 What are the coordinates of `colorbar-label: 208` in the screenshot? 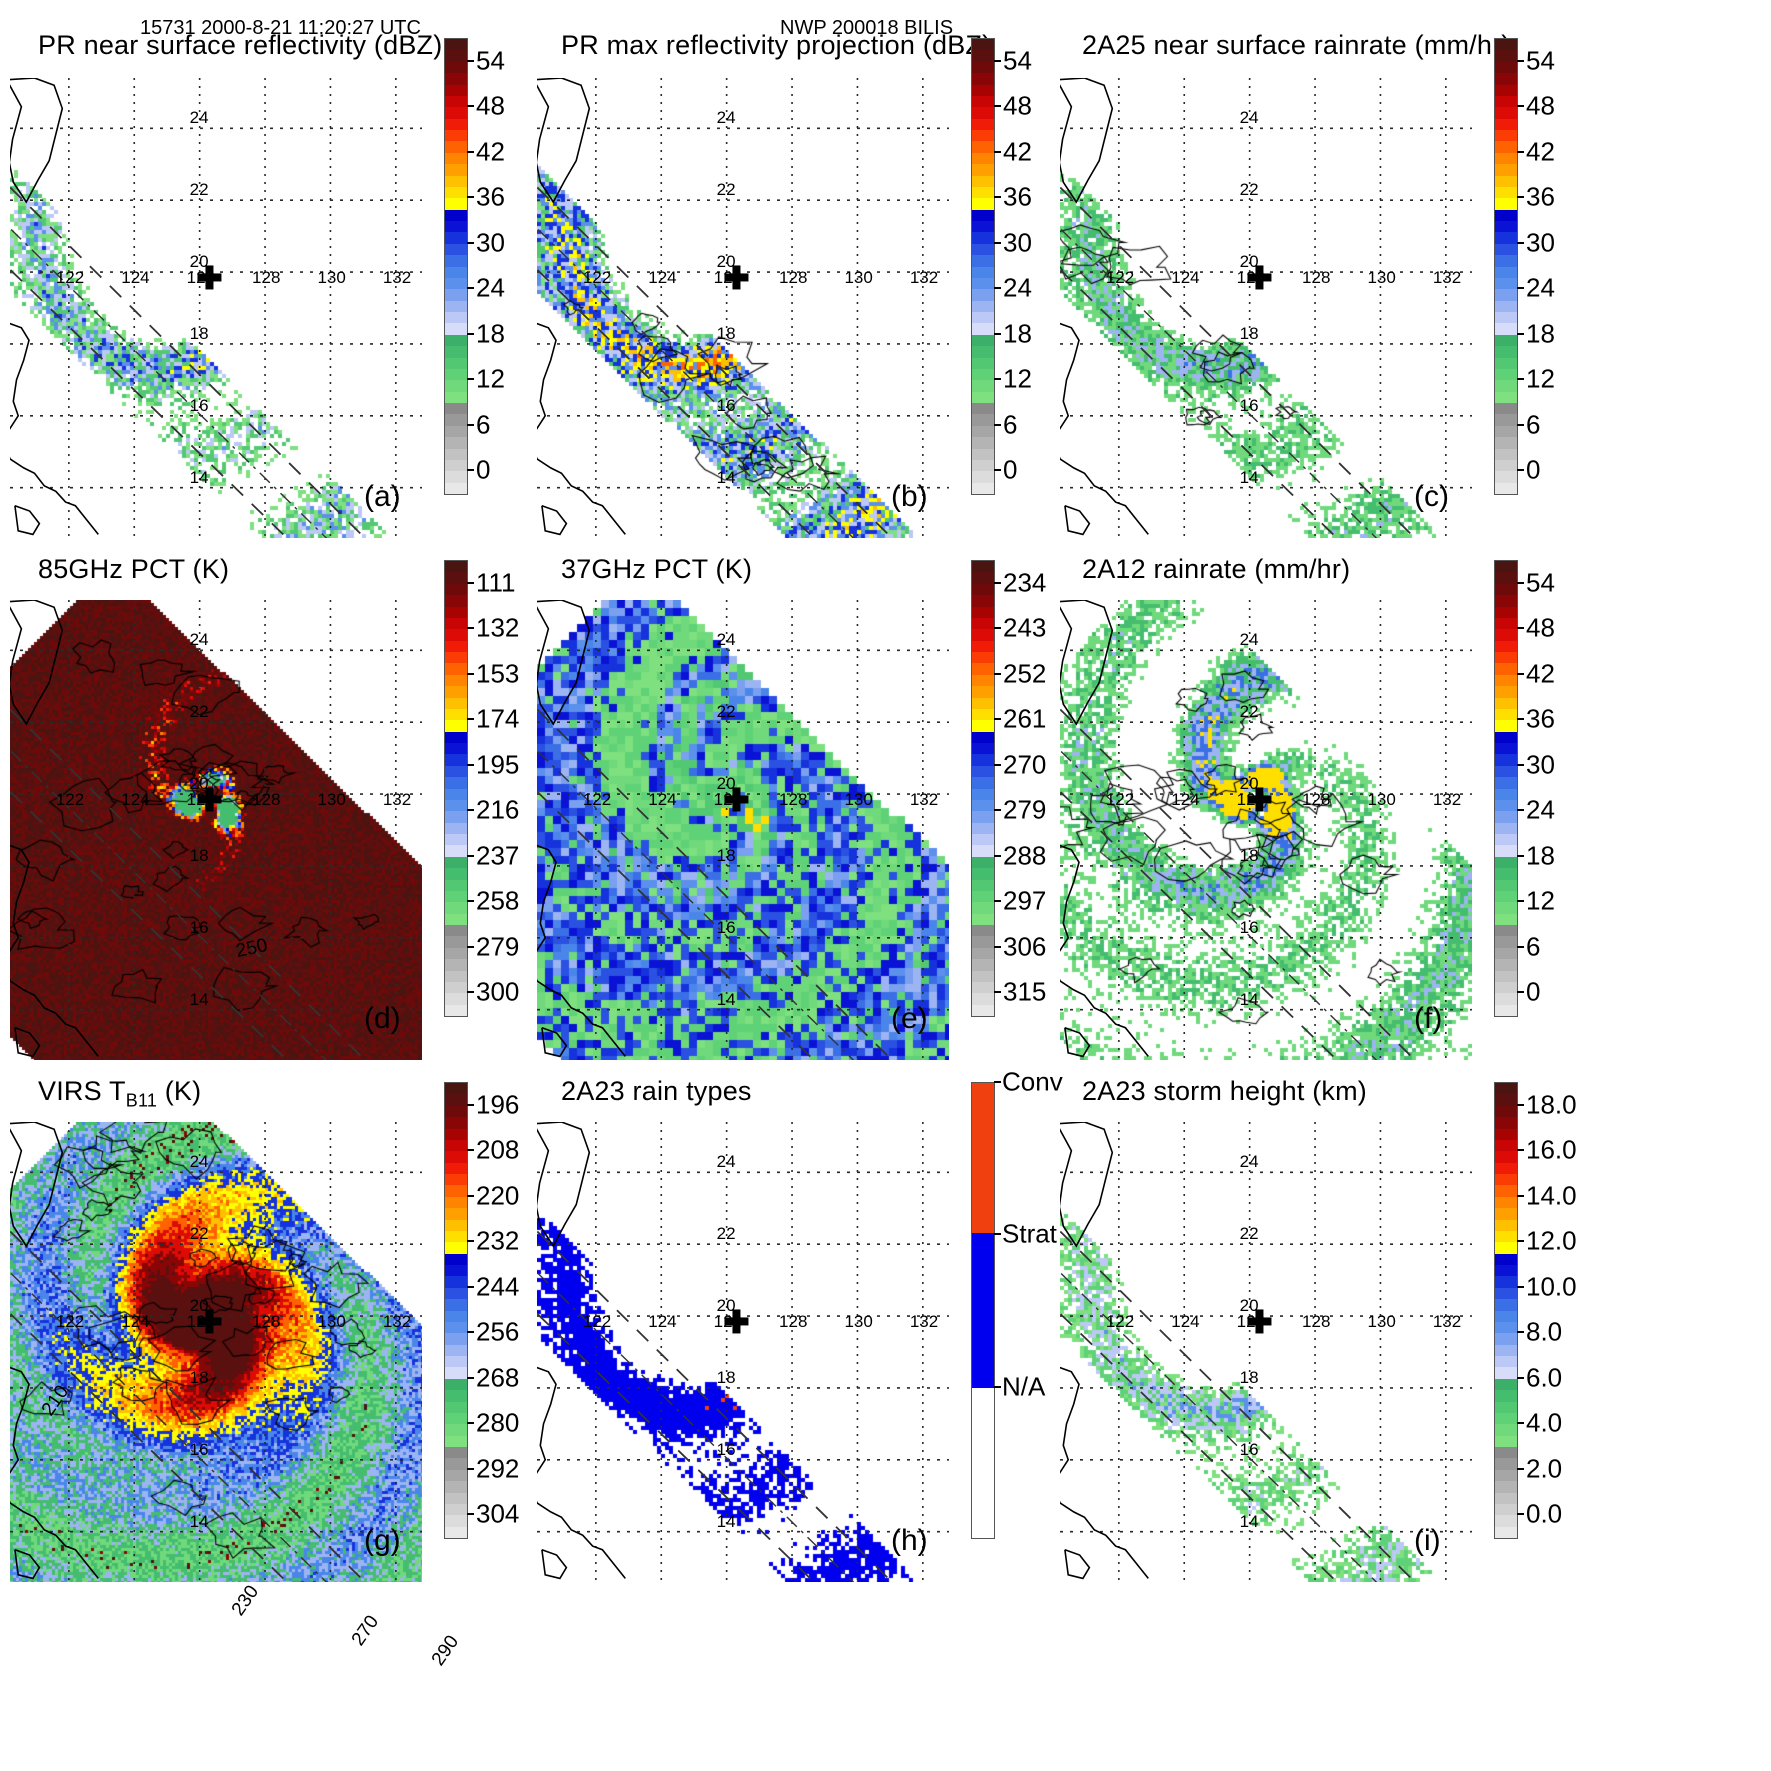 It's located at (498, 1149).